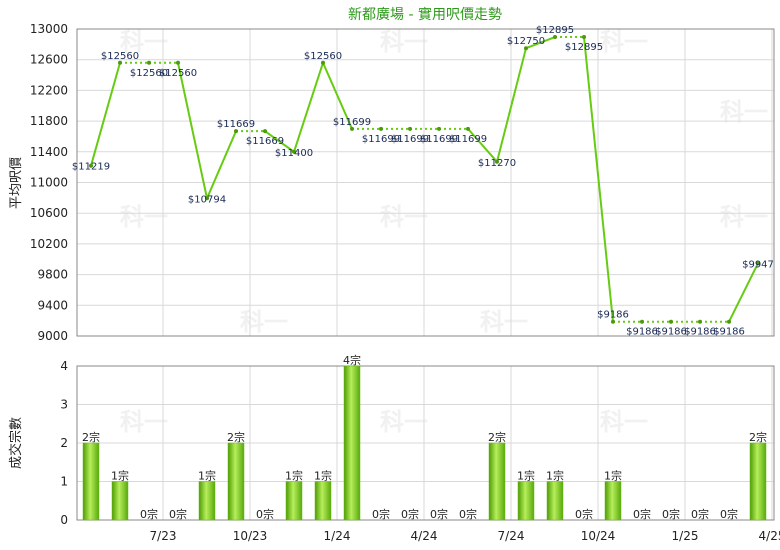 Image resolution: width=780 pixels, height=550 pixels. I want to click on data-label: $9947, so click(758, 264).